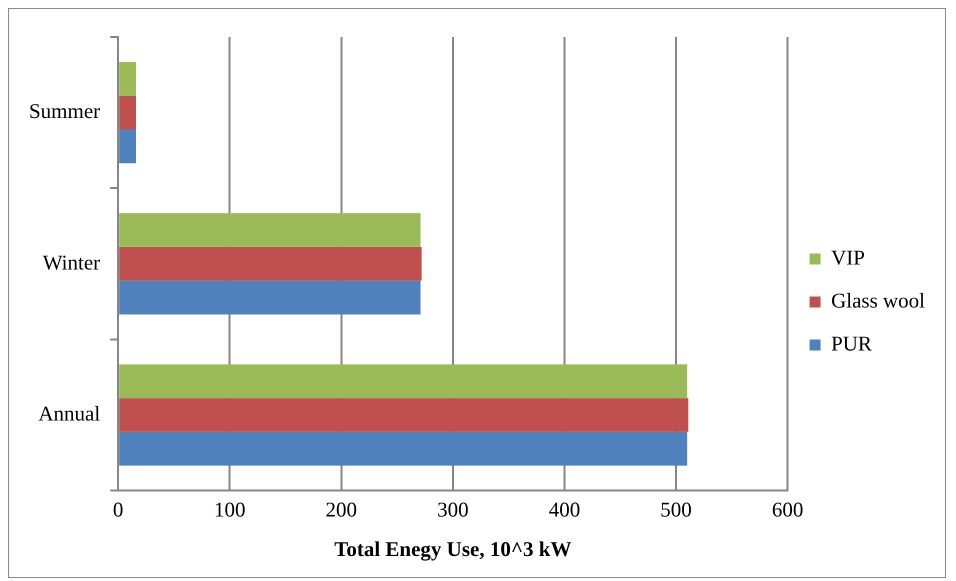 This screenshot has width=956, height=581. What do you see at coordinates (230, 510) in the screenshot?
I see `x-tick-label: 100` at bounding box center [230, 510].